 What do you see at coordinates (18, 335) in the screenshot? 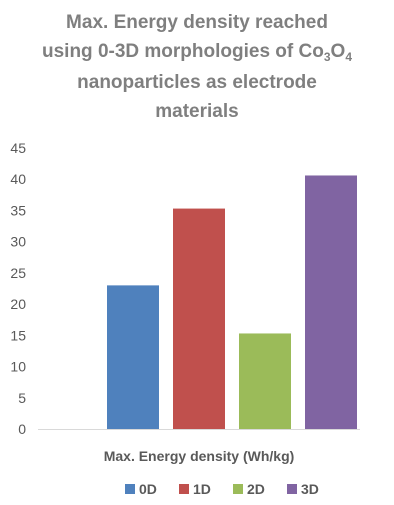
I see `y-tick-label: 15` at bounding box center [18, 335].